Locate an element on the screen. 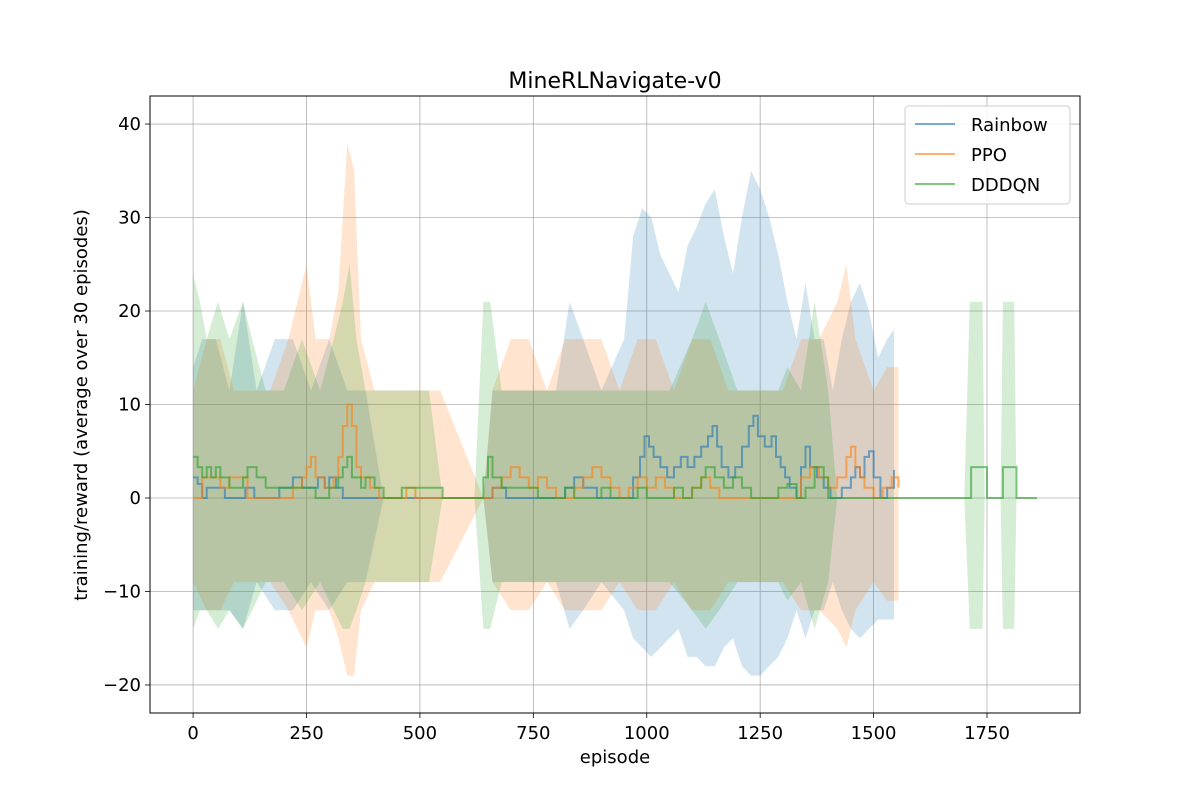 The height and width of the screenshot is (800, 1200). x-axis-label: episode is located at coordinates (615, 757).